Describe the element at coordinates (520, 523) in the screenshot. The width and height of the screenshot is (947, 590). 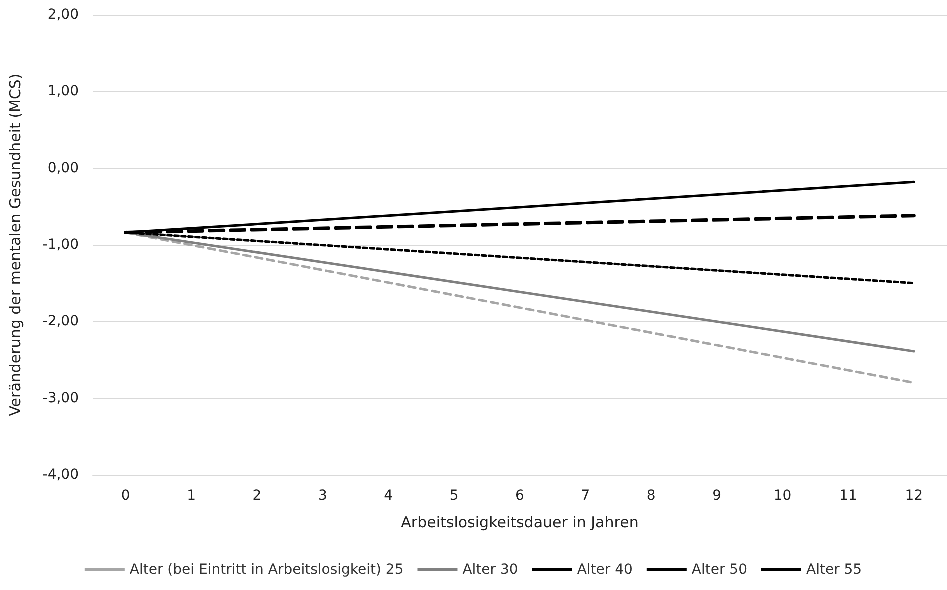
I see `x-axis-title: Arbeitslosigkeitsdauer in Jahren` at that location.